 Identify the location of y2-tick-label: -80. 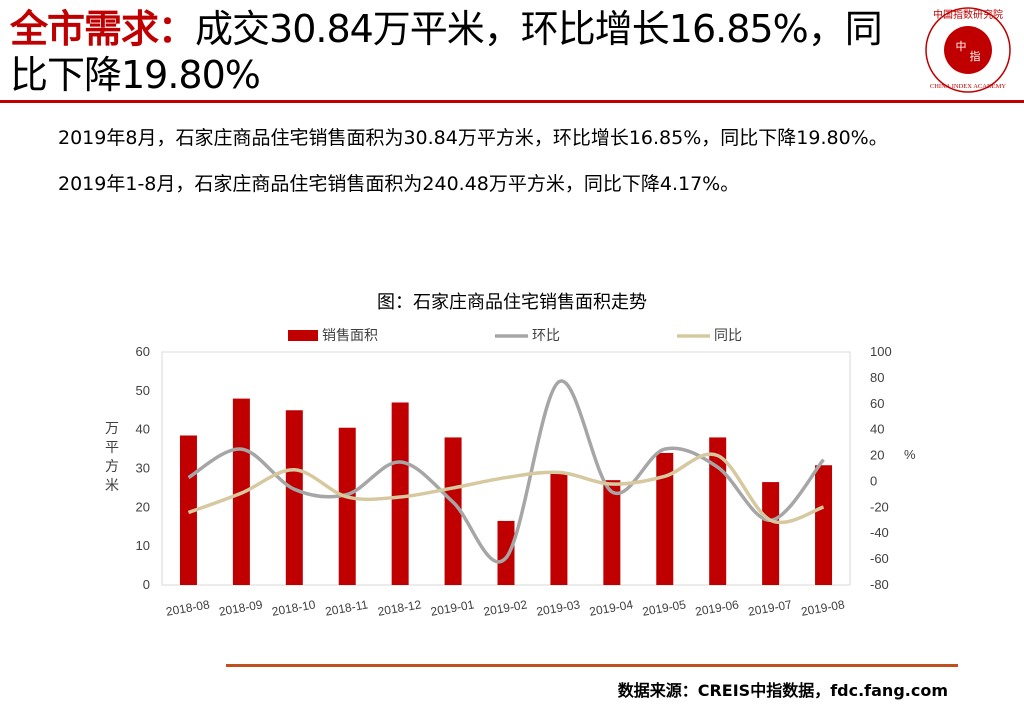
(879, 584).